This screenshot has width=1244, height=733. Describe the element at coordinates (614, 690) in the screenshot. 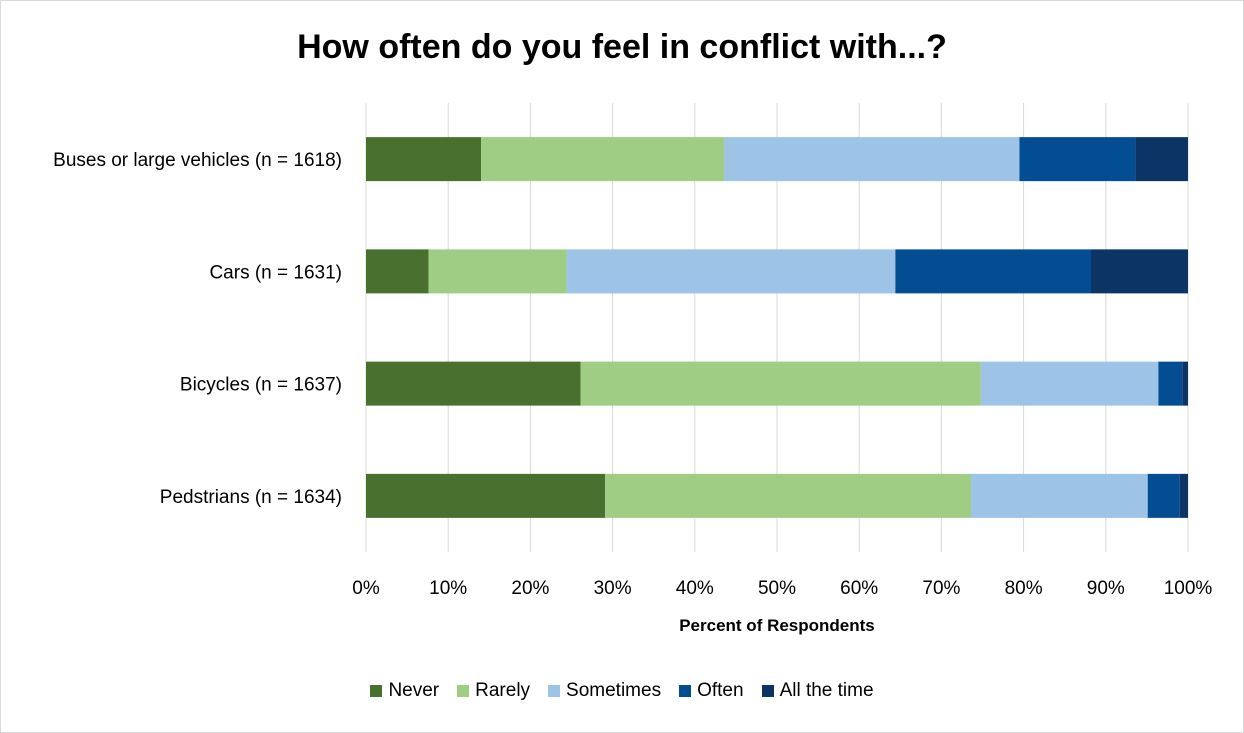

I see `legend-label: Sometimes` at that location.